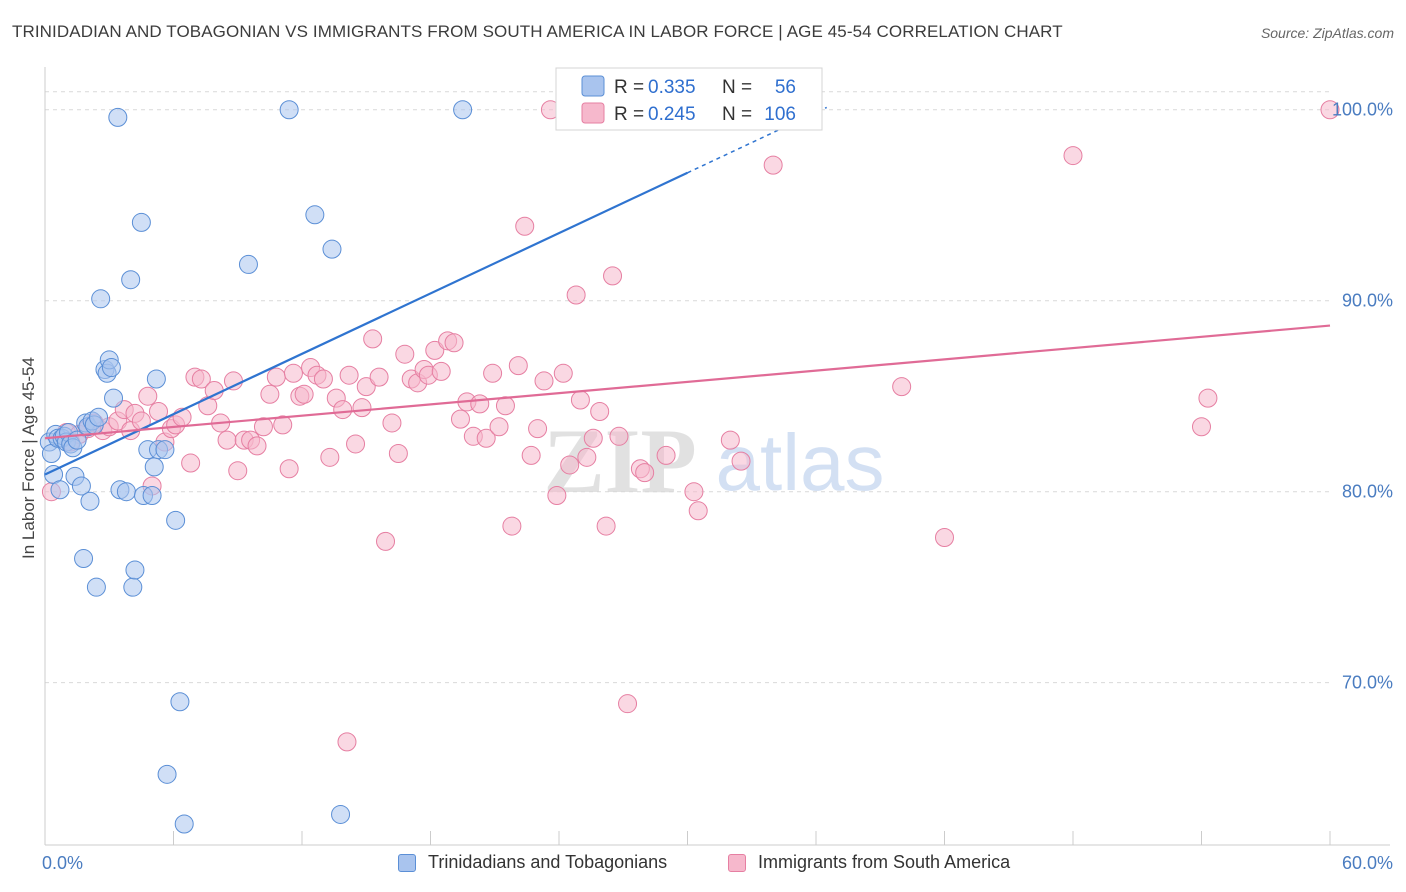 The image size is (1406, 892). I want to click on pink-trend-line, so click(687, 382).